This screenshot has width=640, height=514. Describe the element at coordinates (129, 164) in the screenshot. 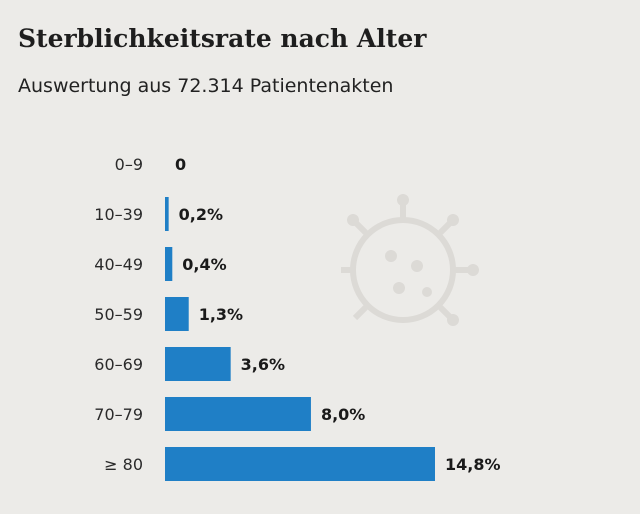

I see `category-label: 0–9` at that location.